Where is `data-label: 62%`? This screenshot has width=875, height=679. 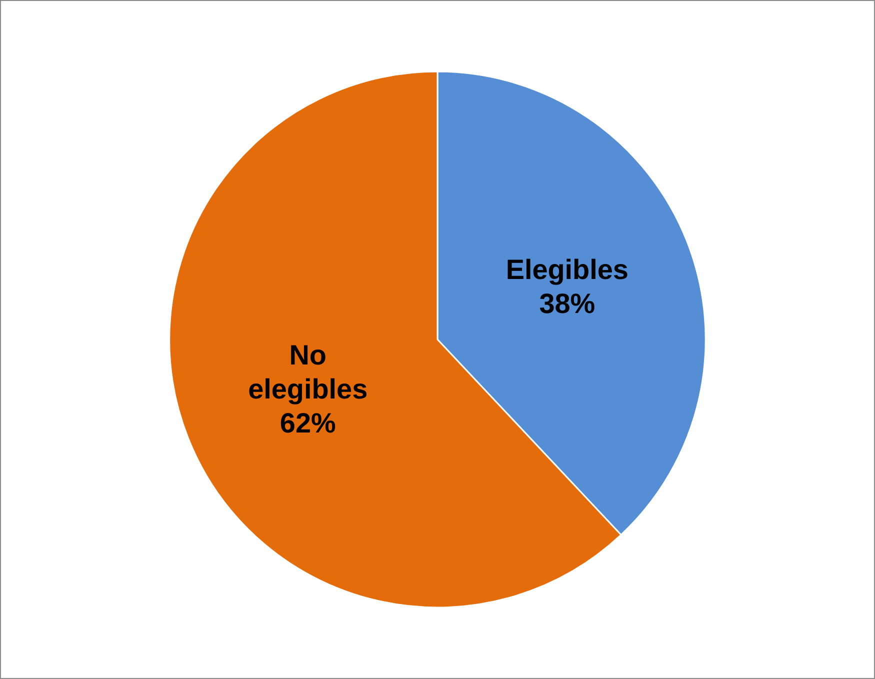
data-label: 62% is located at coordinates (308, 422).